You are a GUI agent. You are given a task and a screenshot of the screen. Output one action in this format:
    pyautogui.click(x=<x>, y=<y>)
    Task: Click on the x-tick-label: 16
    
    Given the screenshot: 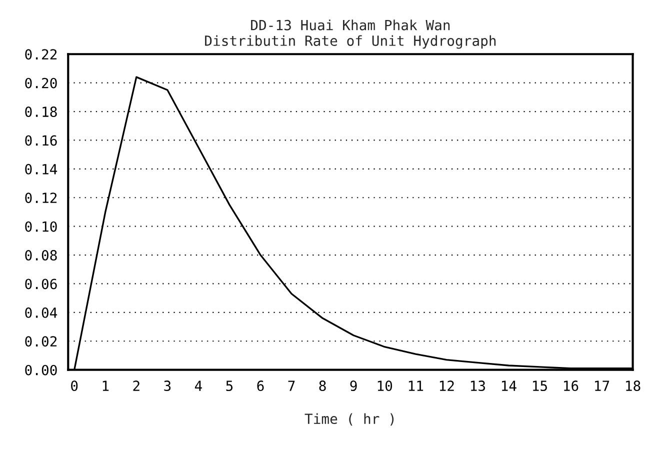 What is the action you would take?
    pyautogui.click(x=571, y=386)
    